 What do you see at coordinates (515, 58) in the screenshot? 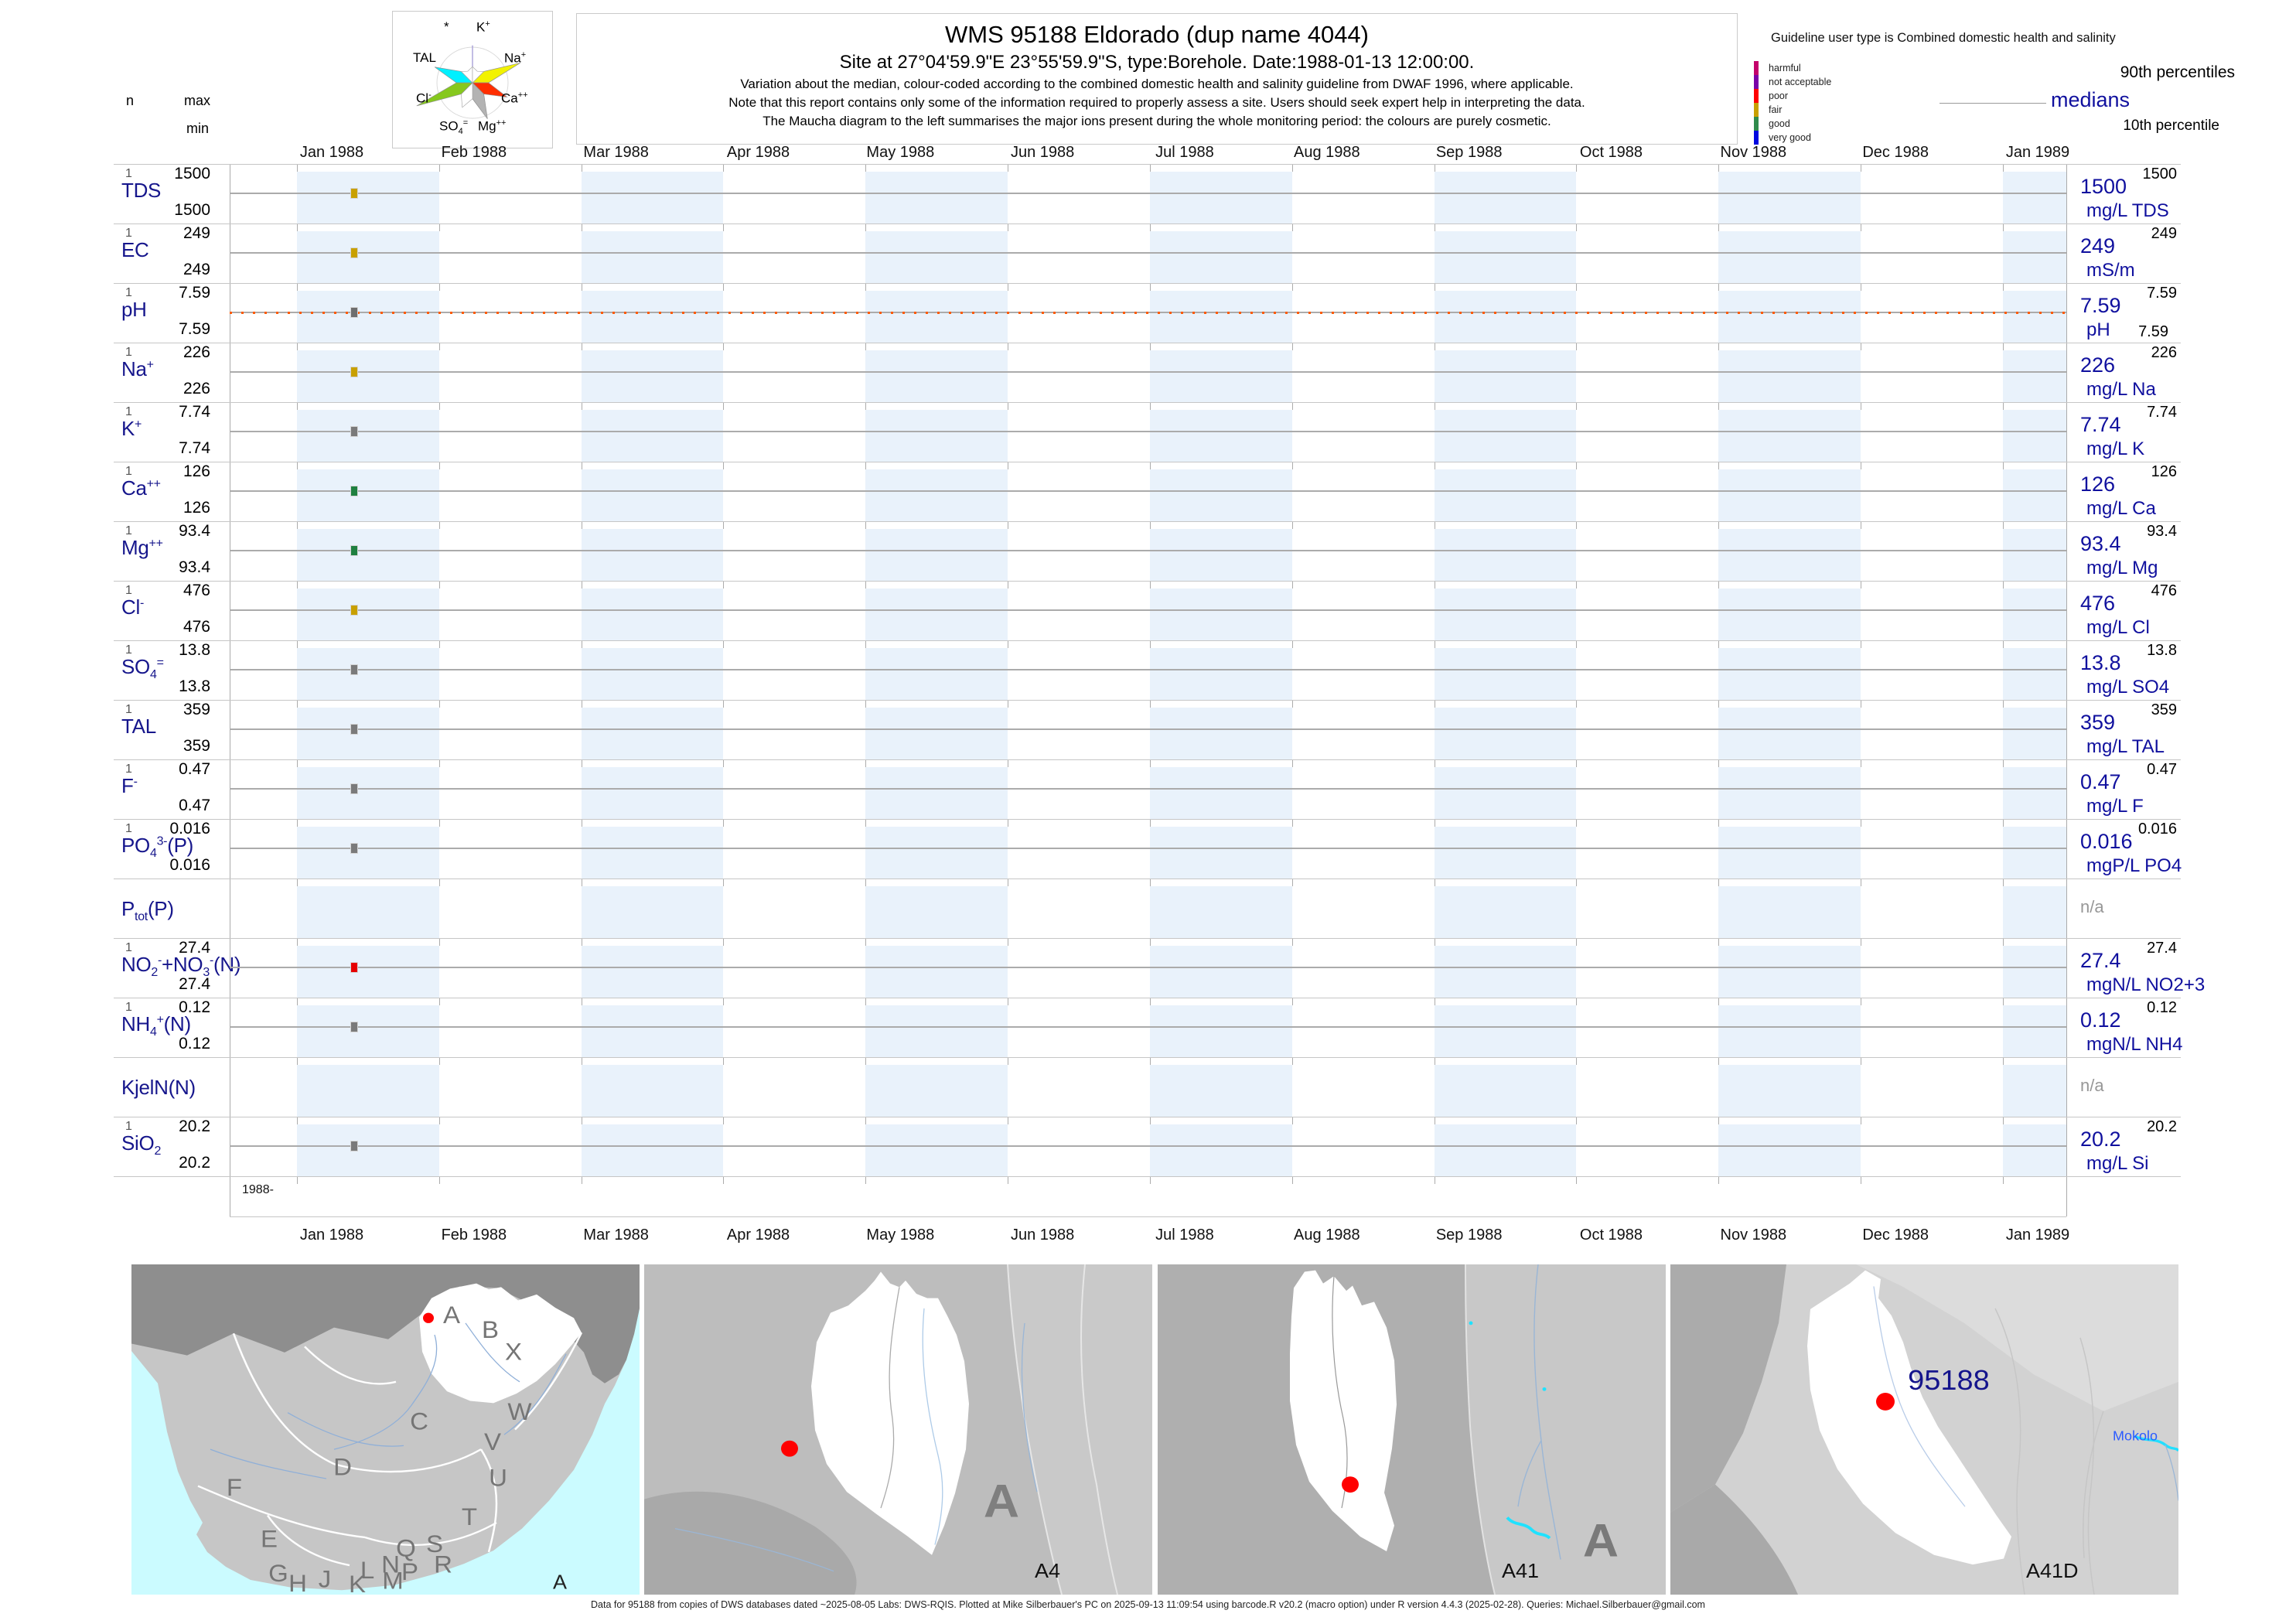
I see `ion-label: Na+` at bounding box center [515, 58].